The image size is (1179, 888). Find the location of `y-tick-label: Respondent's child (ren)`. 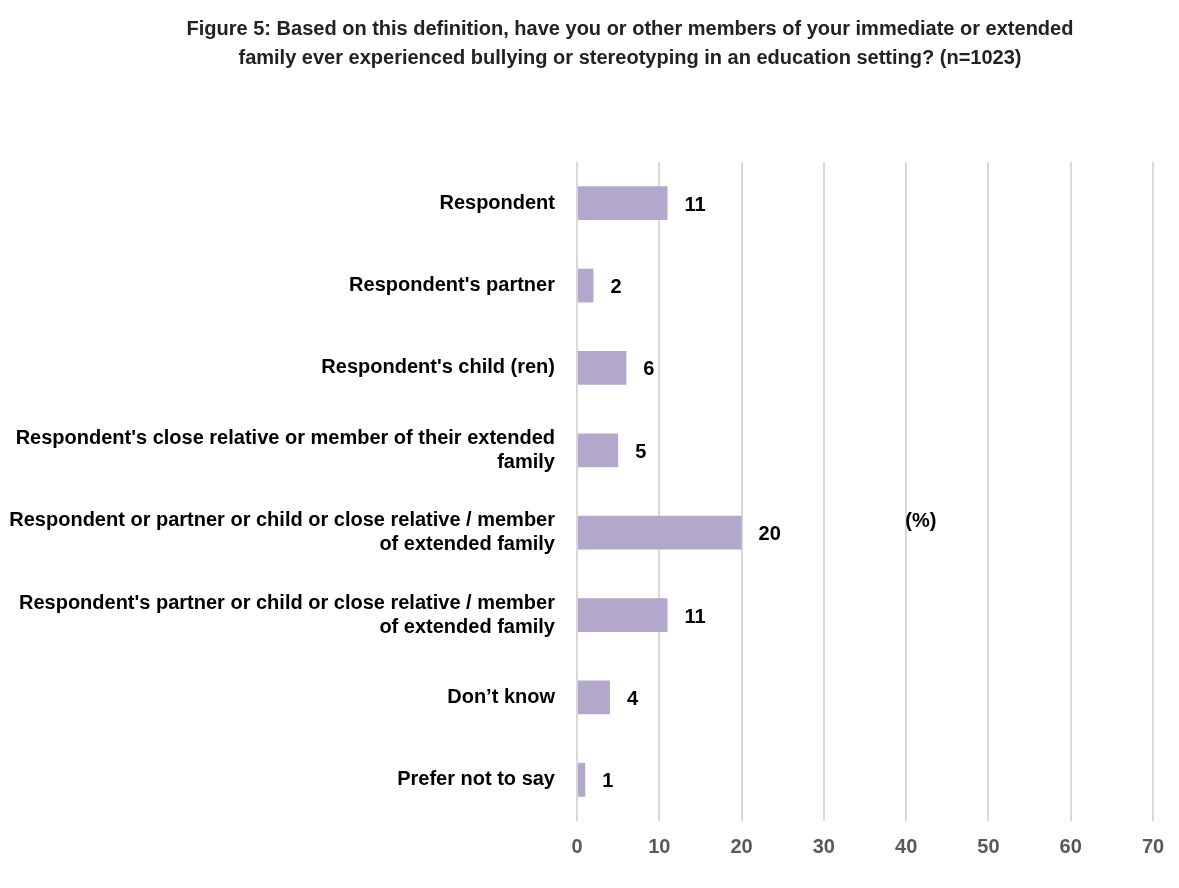

y-tick-label: Respondent's child (ren) is located at coordinates (438, 366).